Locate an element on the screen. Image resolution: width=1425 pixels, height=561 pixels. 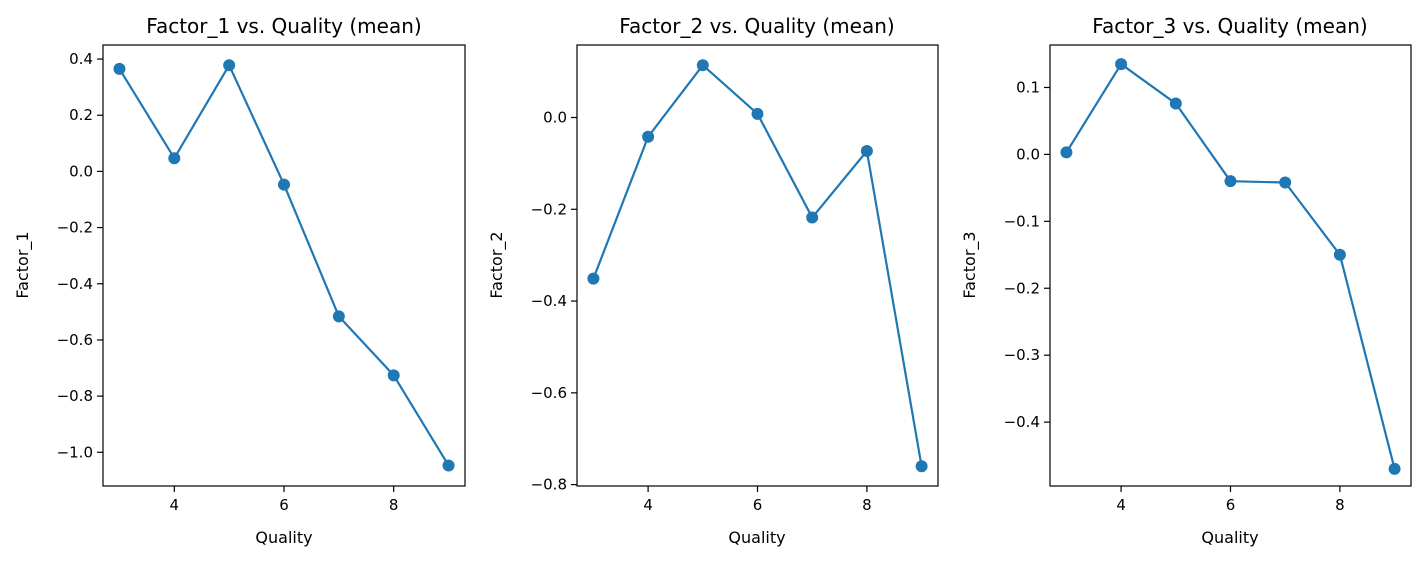
y-axis-label: Factor_1 is located at coordinates (23, 264).